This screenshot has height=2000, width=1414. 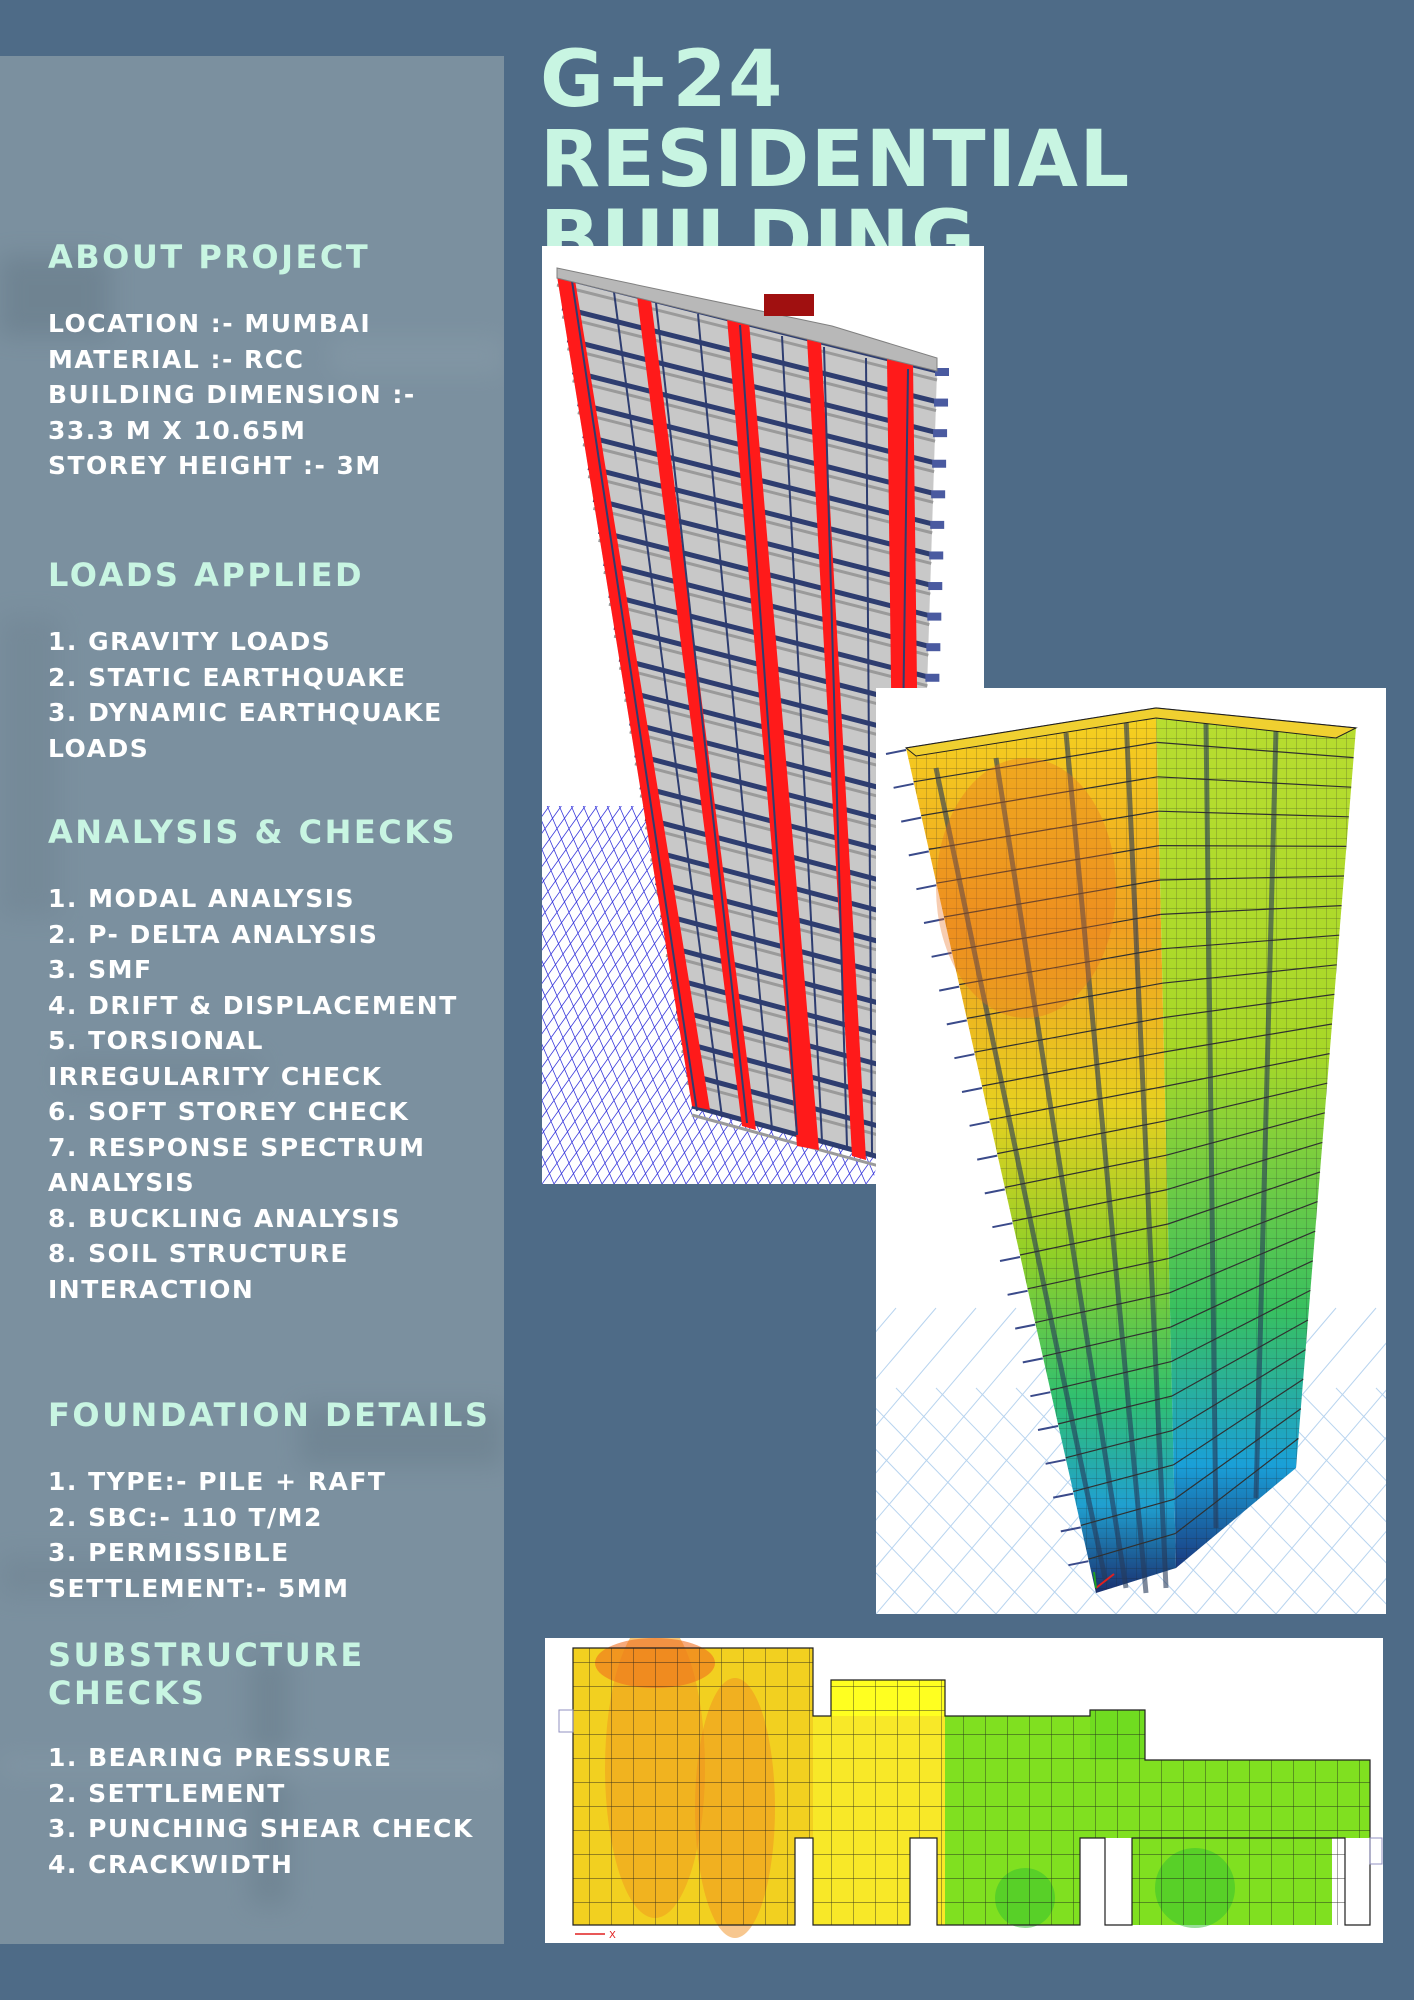 I want to click on about-line: STOREY HEIGHT :- 3M, so click(x=215, y=465).